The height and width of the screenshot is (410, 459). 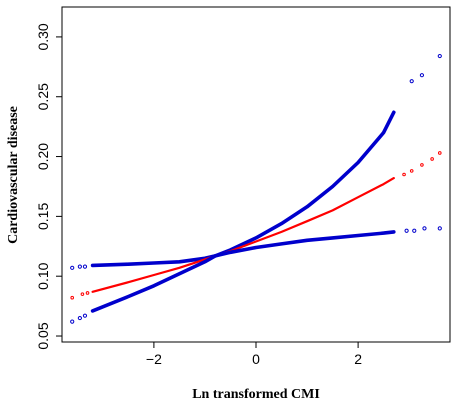 What do you see at coordinates (154, 359) in the screenshot?
I see `x-tick-label: −2` at bounding box center [154, 359].